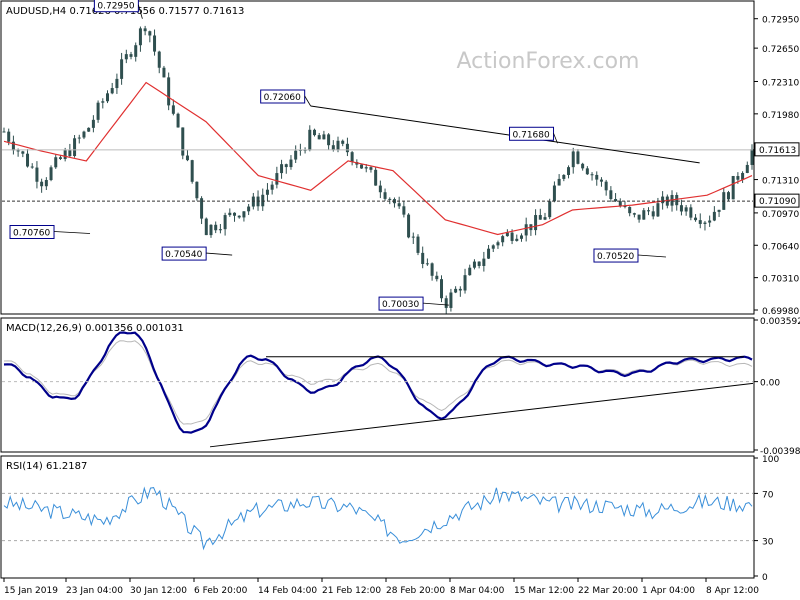 The width and height of the screenshot is (800, 600). I want to click on time-tick-label: 8 Apr 12:00, so click(732, 591).